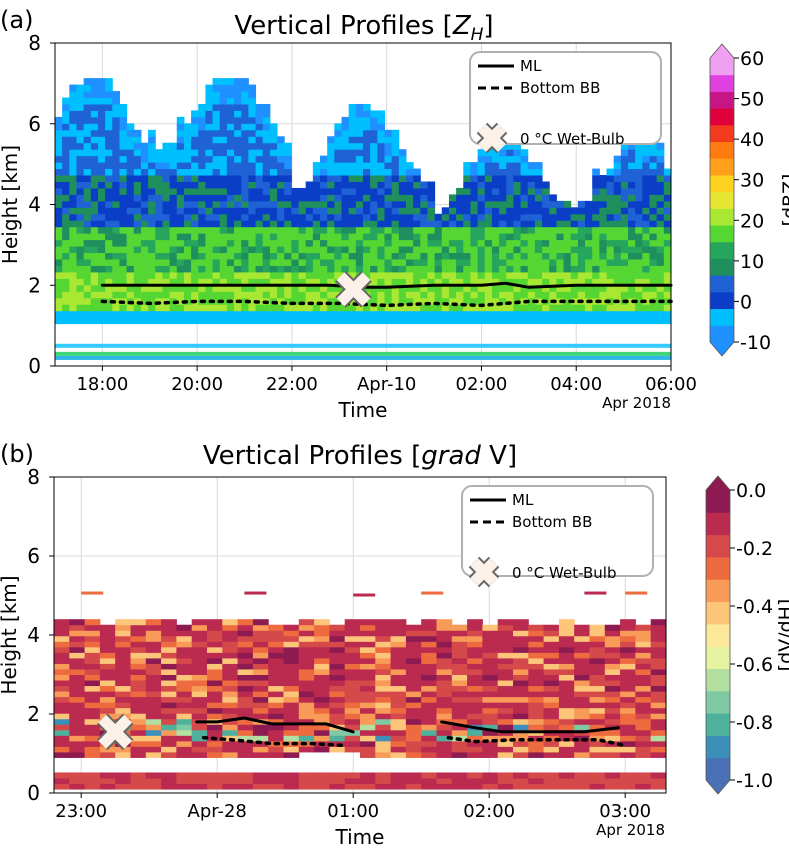 The image size is (789, 854). I want to click on x-offset-label: Apr 2018, so click(636, 403).